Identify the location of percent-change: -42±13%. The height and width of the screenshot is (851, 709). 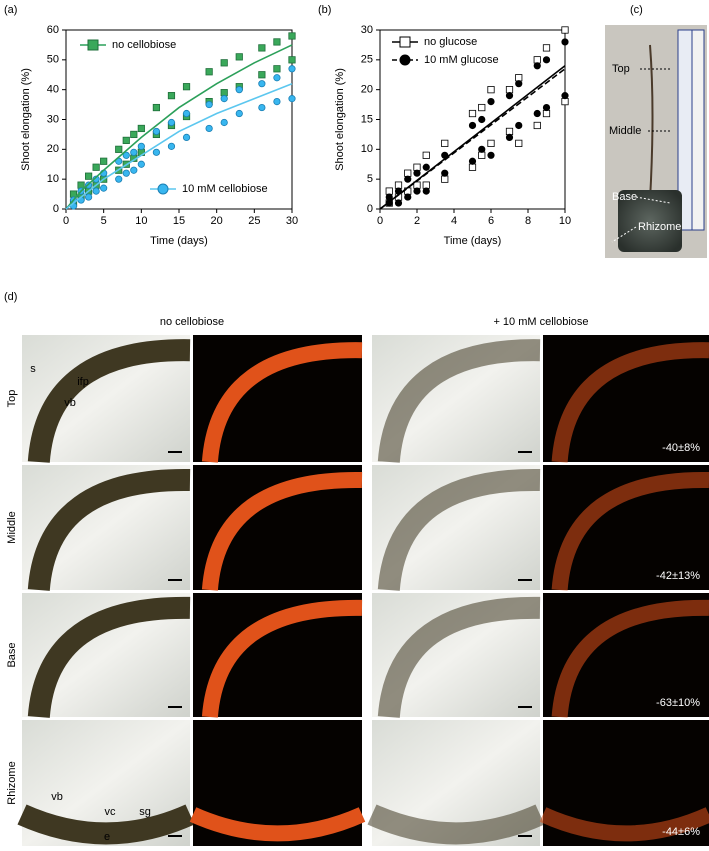
(678, 576).